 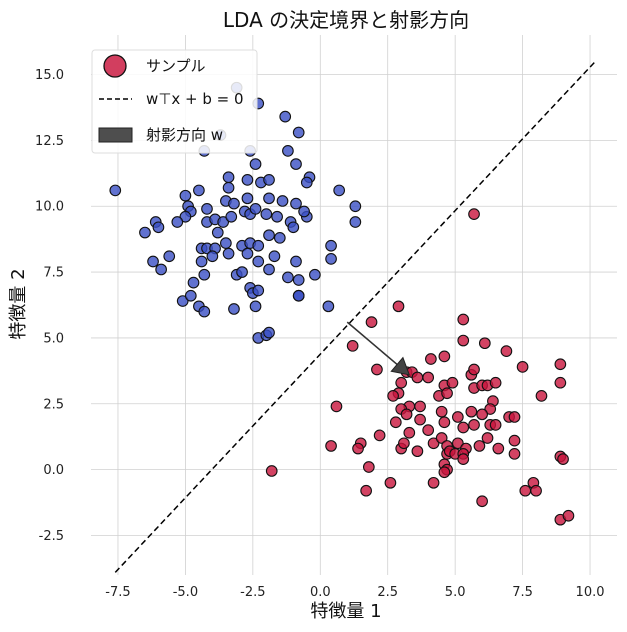 I want to click on projection-arrow-layer, so click(x=378, y=348).